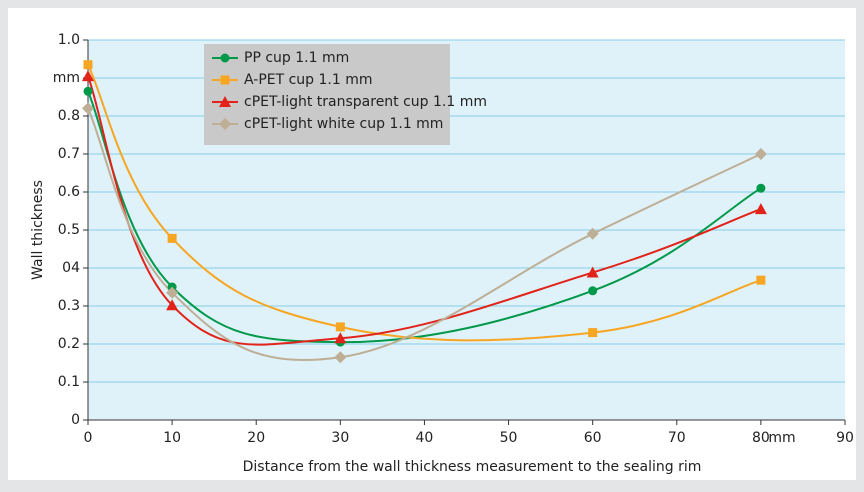 The height and width of the screenshot is (492, 864). What do you see at coordinates (761, 438) in the screenshot?
I see `x-tick-label: 80` at bounding box center [761, 438].